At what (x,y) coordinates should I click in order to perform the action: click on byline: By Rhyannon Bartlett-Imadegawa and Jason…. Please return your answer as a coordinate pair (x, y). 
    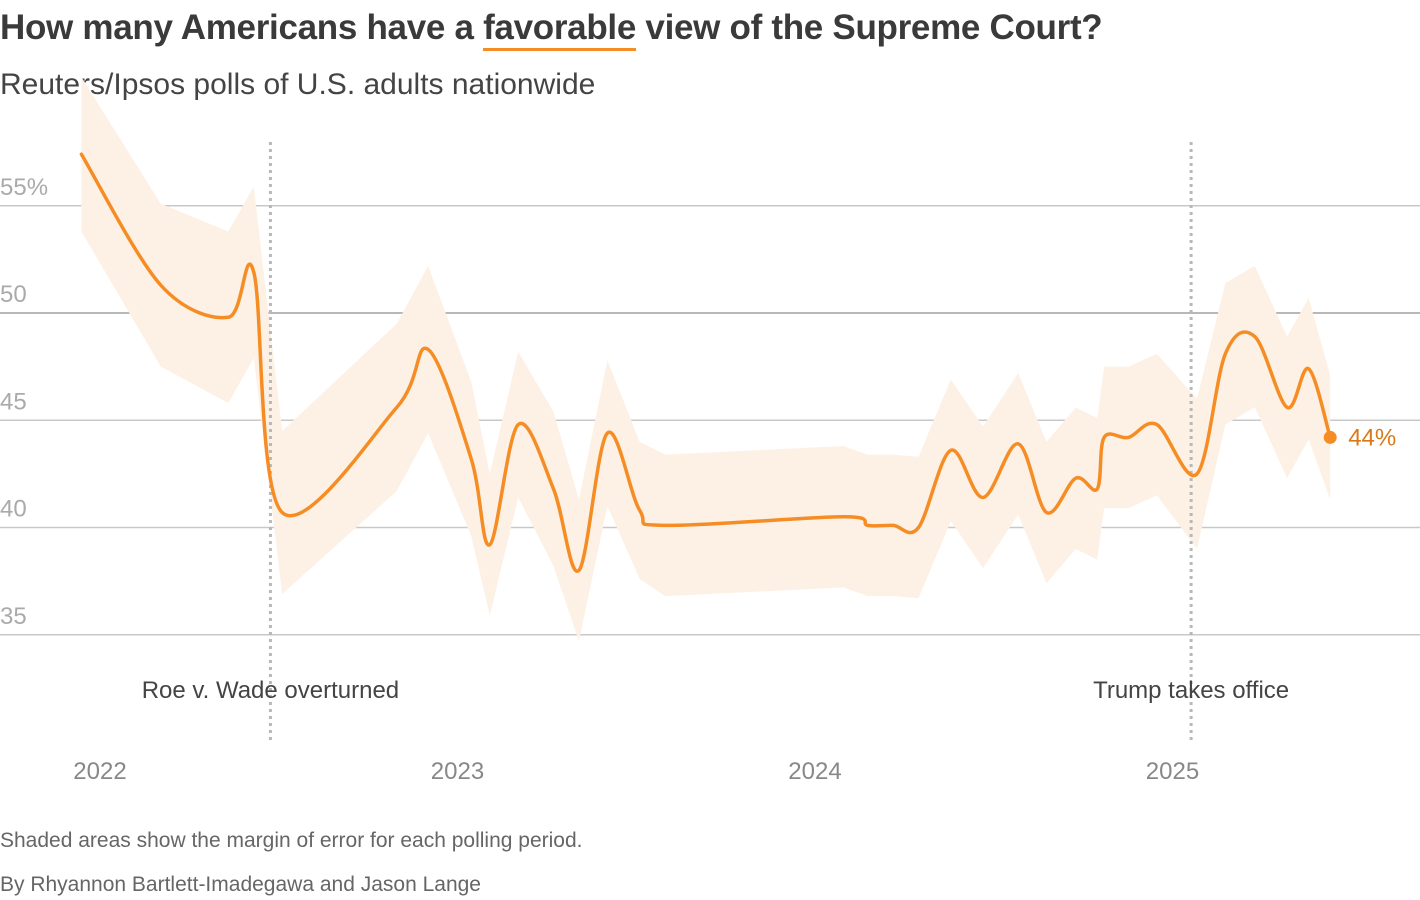
    Looking at the image, I should click on (240, 884).